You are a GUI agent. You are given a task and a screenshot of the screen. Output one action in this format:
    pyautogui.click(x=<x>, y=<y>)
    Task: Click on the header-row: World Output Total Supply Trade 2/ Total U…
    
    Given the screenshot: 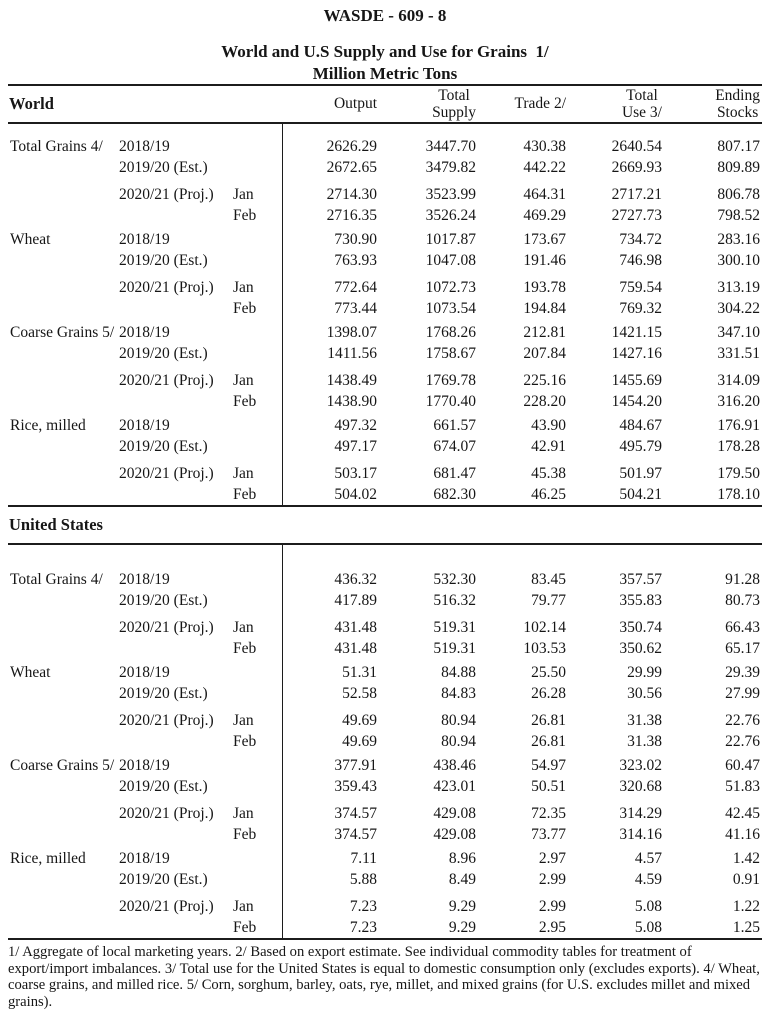 What is the action you would take?
    pyautogui.click(x=385, y=104)
    